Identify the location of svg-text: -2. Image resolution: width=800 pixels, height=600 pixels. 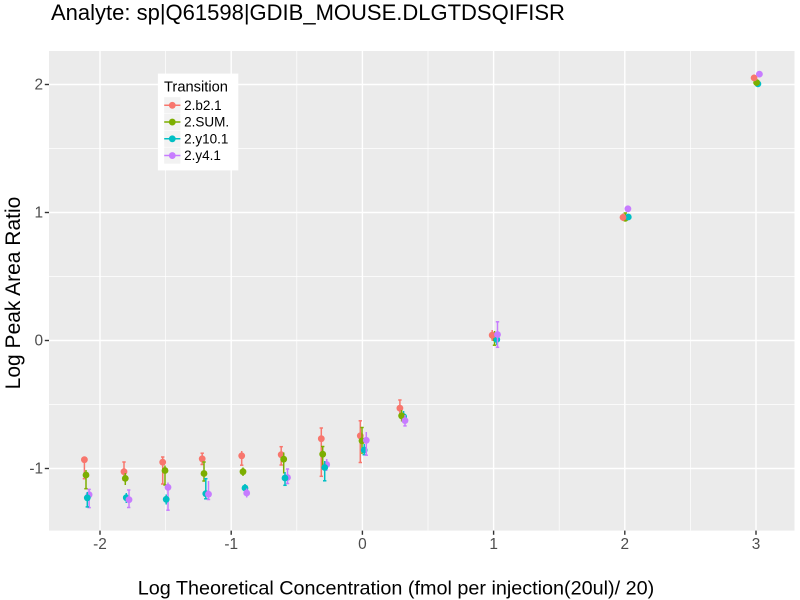
(100, 544).